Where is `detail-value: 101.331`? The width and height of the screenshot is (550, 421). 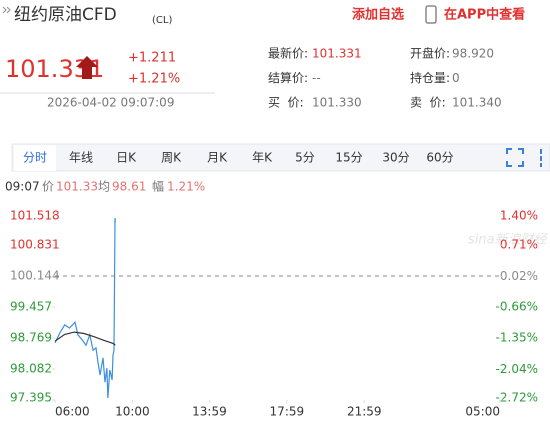 detail-value: 101.331 is located at coordinates (337, 54).